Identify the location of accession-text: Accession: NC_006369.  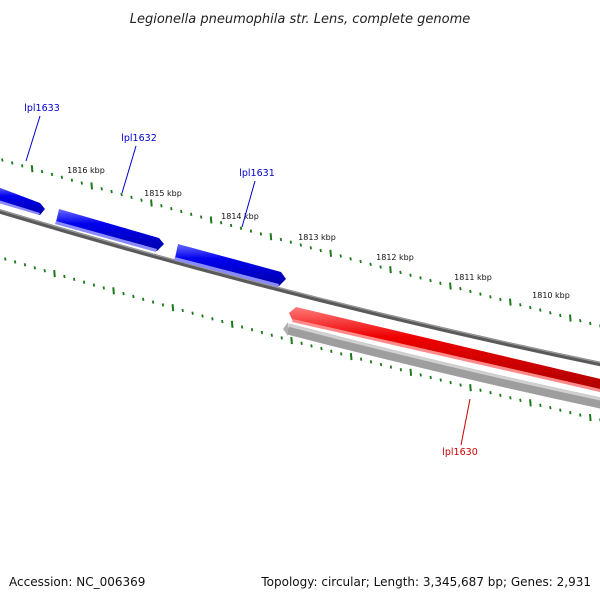
(77, 582).